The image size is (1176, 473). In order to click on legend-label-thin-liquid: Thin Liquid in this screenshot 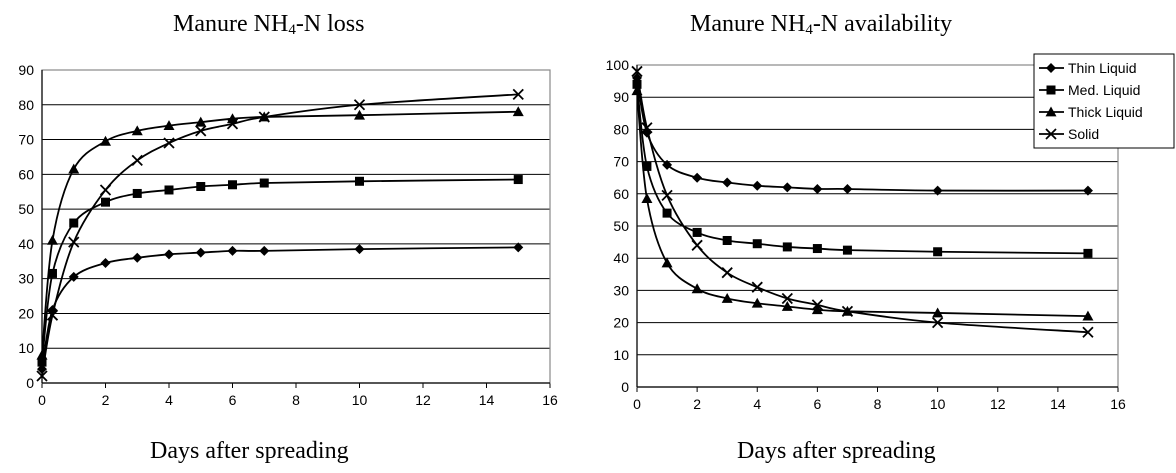, I will do `click(1102, 68)`.